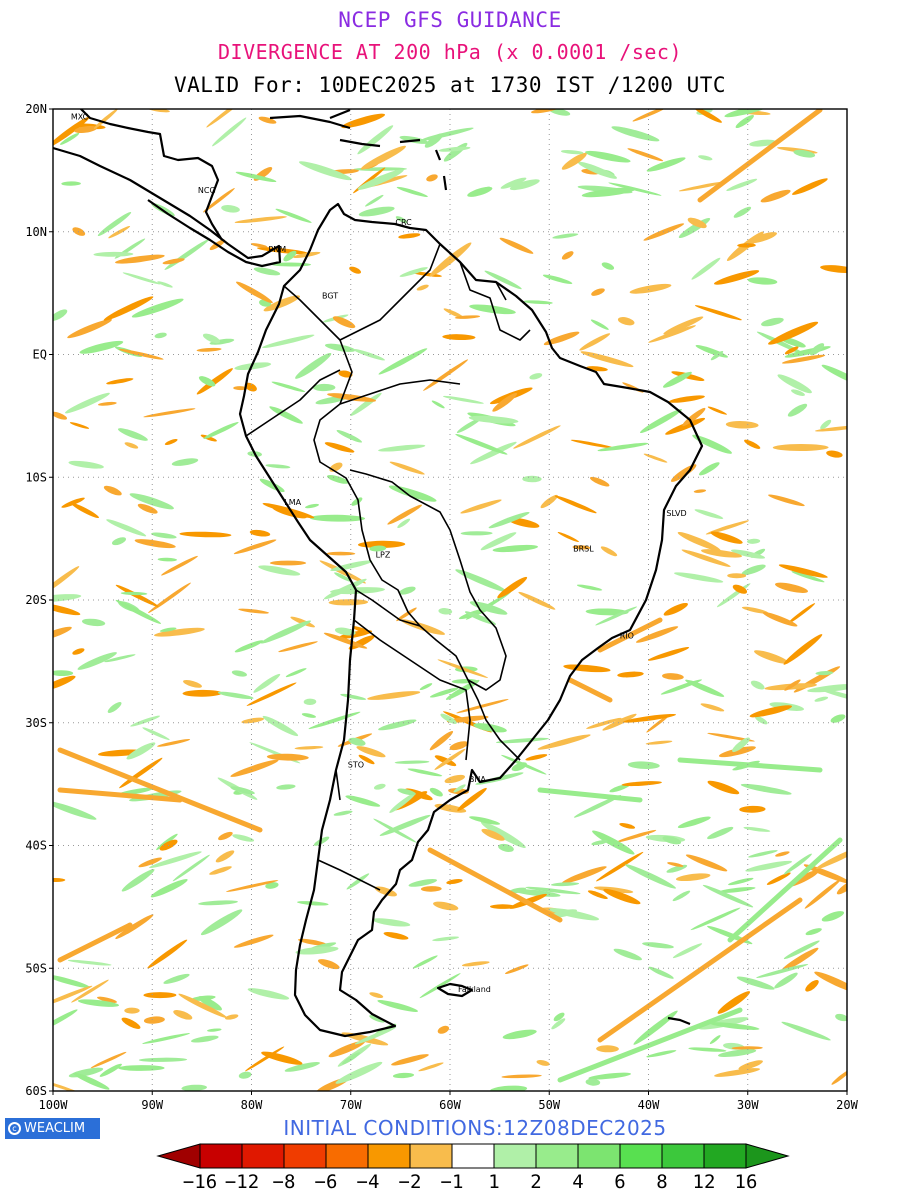 The width and height of the screenshot is (900, 1200). I want to click on chart-subtitle: DIVERGENCE AT 200 hPa (x 0.0001 /sec), so click(450, 52).